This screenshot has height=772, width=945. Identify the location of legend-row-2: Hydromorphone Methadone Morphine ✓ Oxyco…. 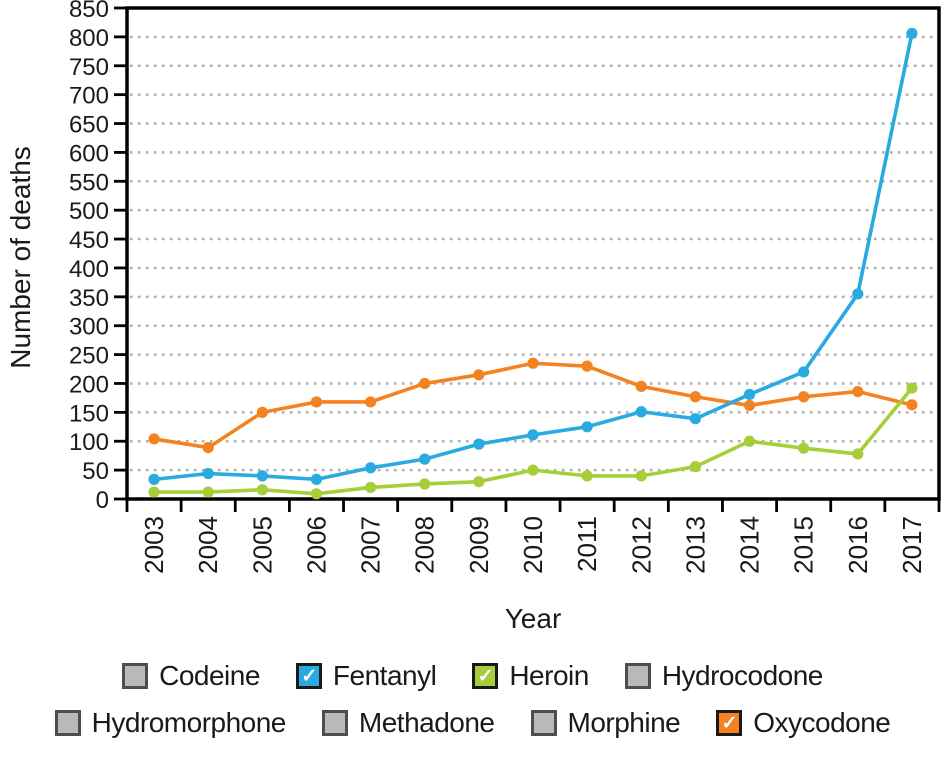
(472, 723).